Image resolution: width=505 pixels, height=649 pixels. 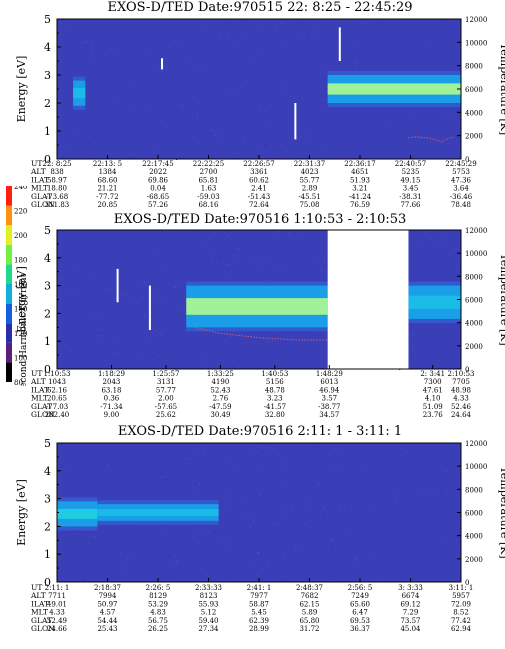 I want to click on table-cell: 28.99, so click(x=259, y=629).